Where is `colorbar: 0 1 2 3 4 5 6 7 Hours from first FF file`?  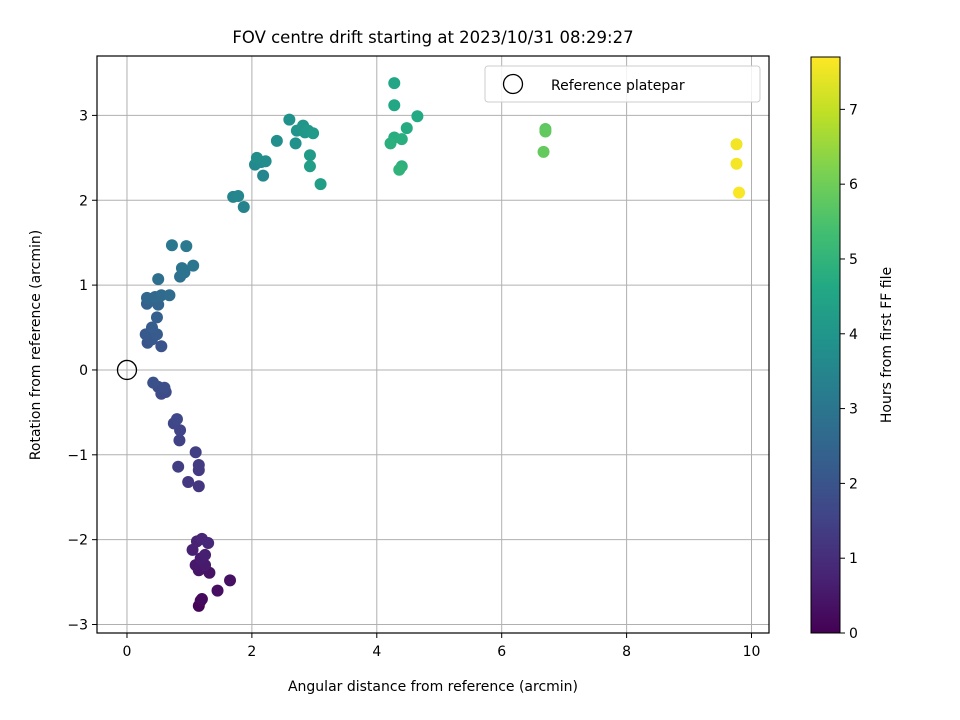
colorbar: 0 1 2 3 4 5 6 7 Hours from first FF file is located at coordinates (852, 349).